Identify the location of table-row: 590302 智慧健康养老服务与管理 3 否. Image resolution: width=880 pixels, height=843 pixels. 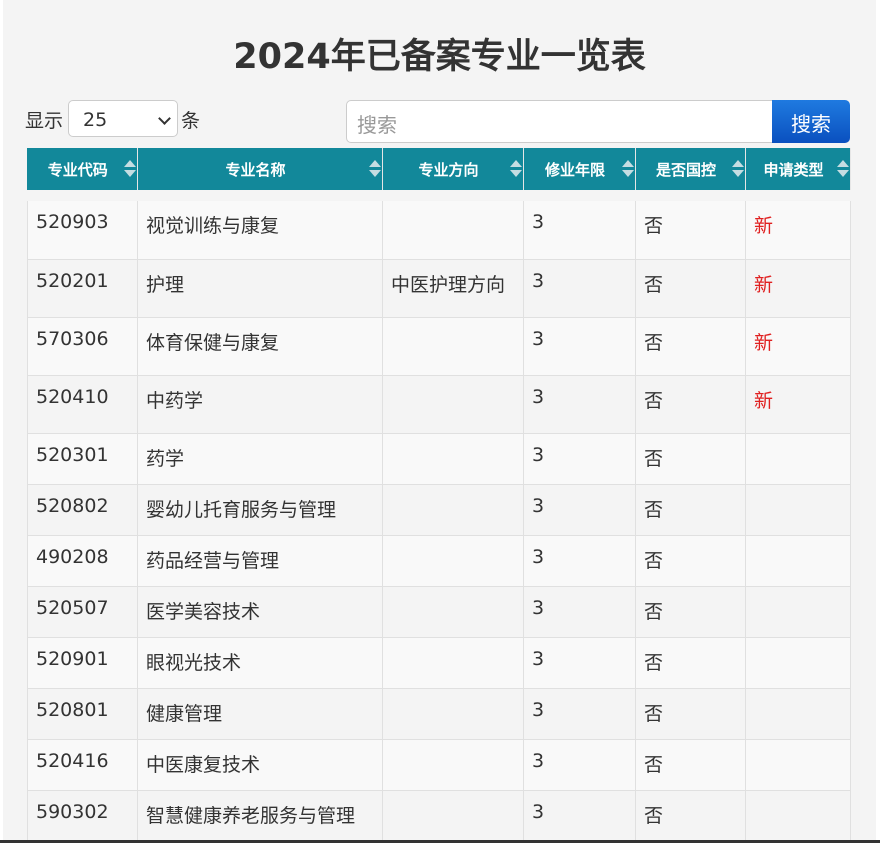
(439, 816).